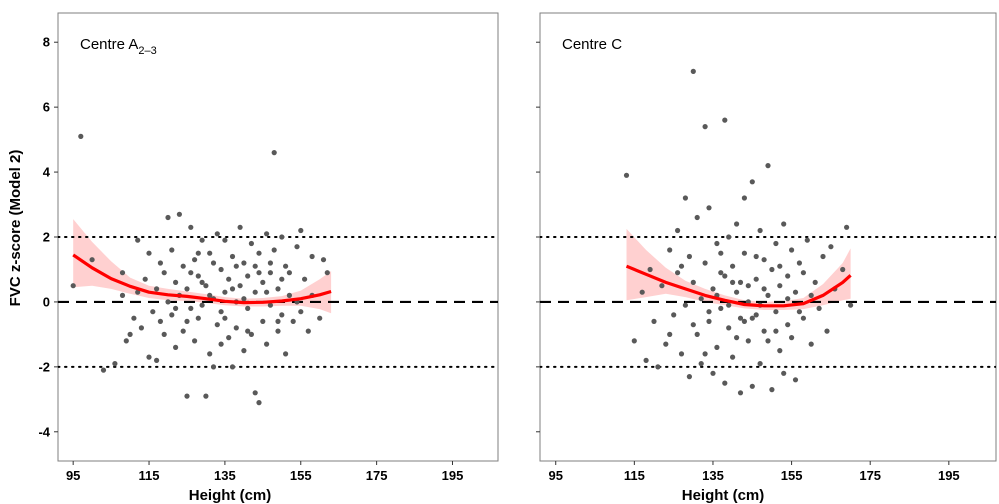  I want to click on x-tick-label: 135, so click(713, 475).